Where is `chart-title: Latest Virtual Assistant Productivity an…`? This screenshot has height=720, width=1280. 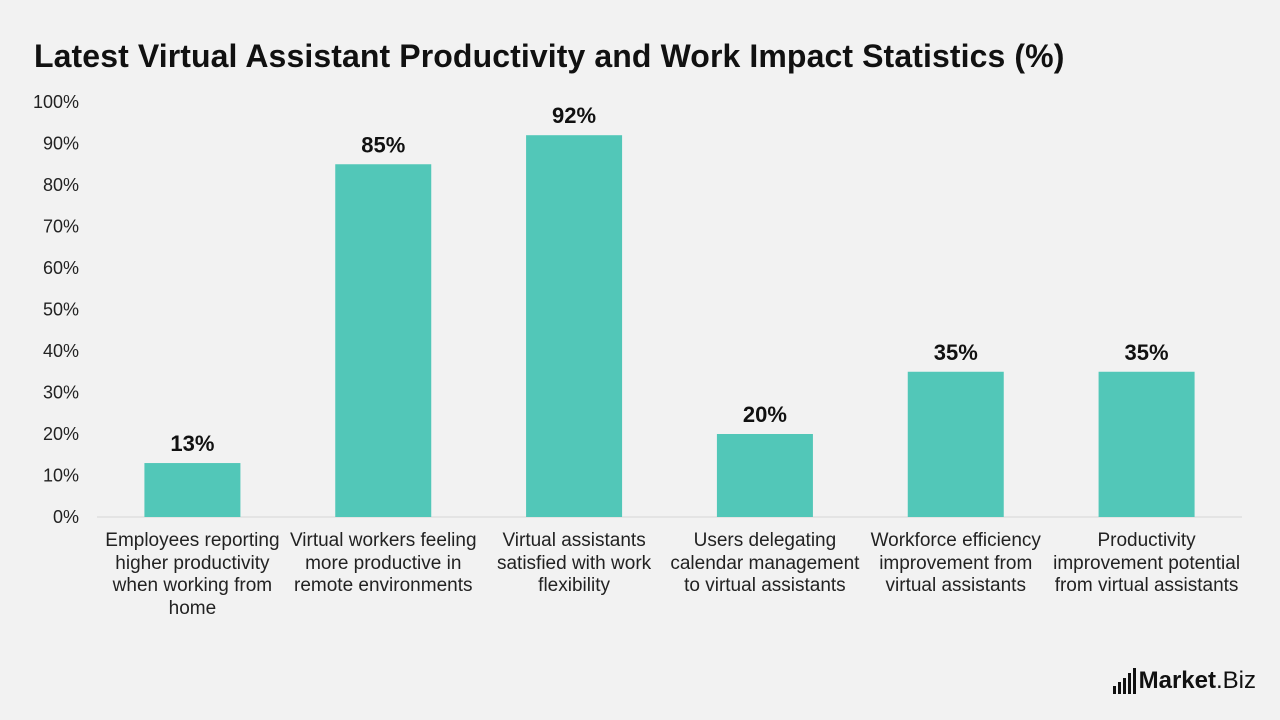
chart-title: Latest Virtual Assistant Productivity an… is located at coordinates (549, 56).